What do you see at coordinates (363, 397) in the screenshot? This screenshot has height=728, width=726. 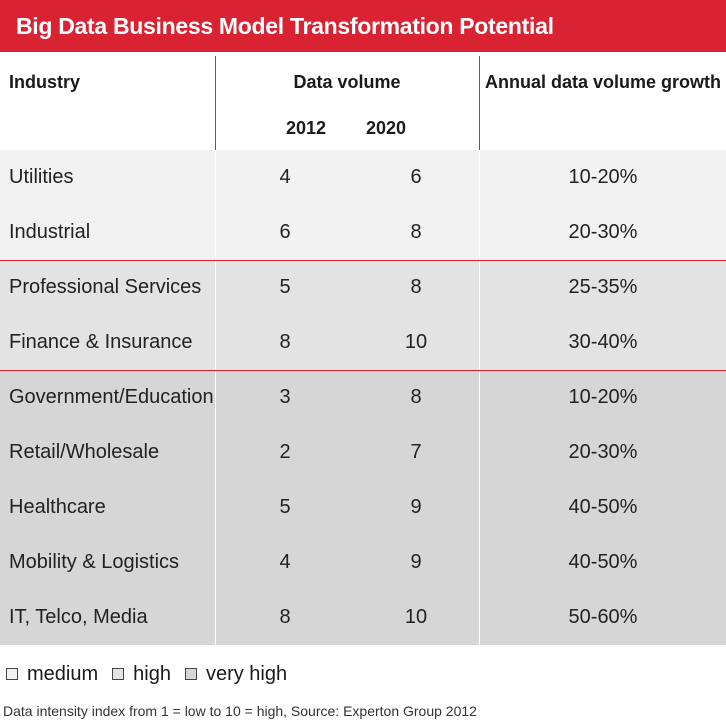 I see `table-row: Government/Education 3 8 10-20%` at bounding box center [363, 397].